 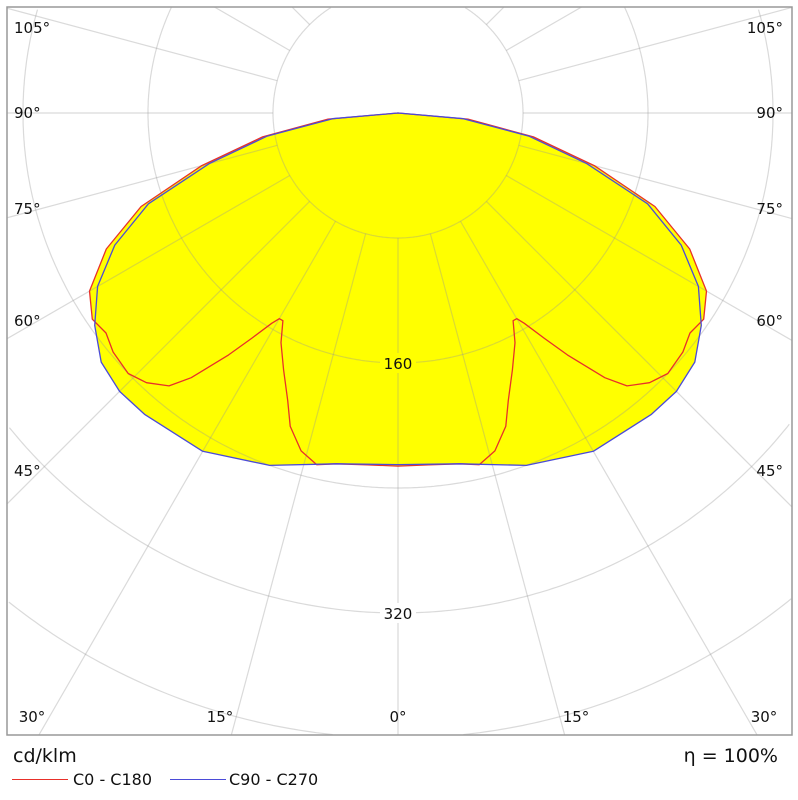 What do you see at coordinates (769, 113) in the screenshot?
I see `angle-label-right: 90°` at bounding box center [769, 113].